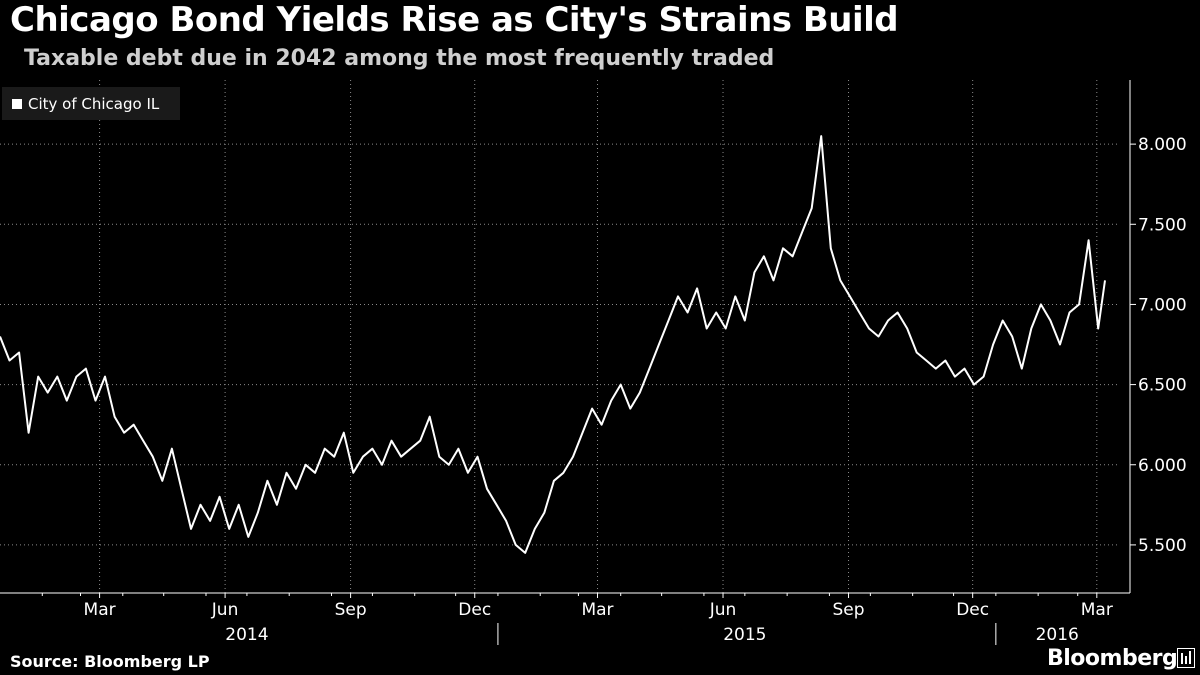  I want to click on brand-logo: Bloomberg, so click(1112, 658).